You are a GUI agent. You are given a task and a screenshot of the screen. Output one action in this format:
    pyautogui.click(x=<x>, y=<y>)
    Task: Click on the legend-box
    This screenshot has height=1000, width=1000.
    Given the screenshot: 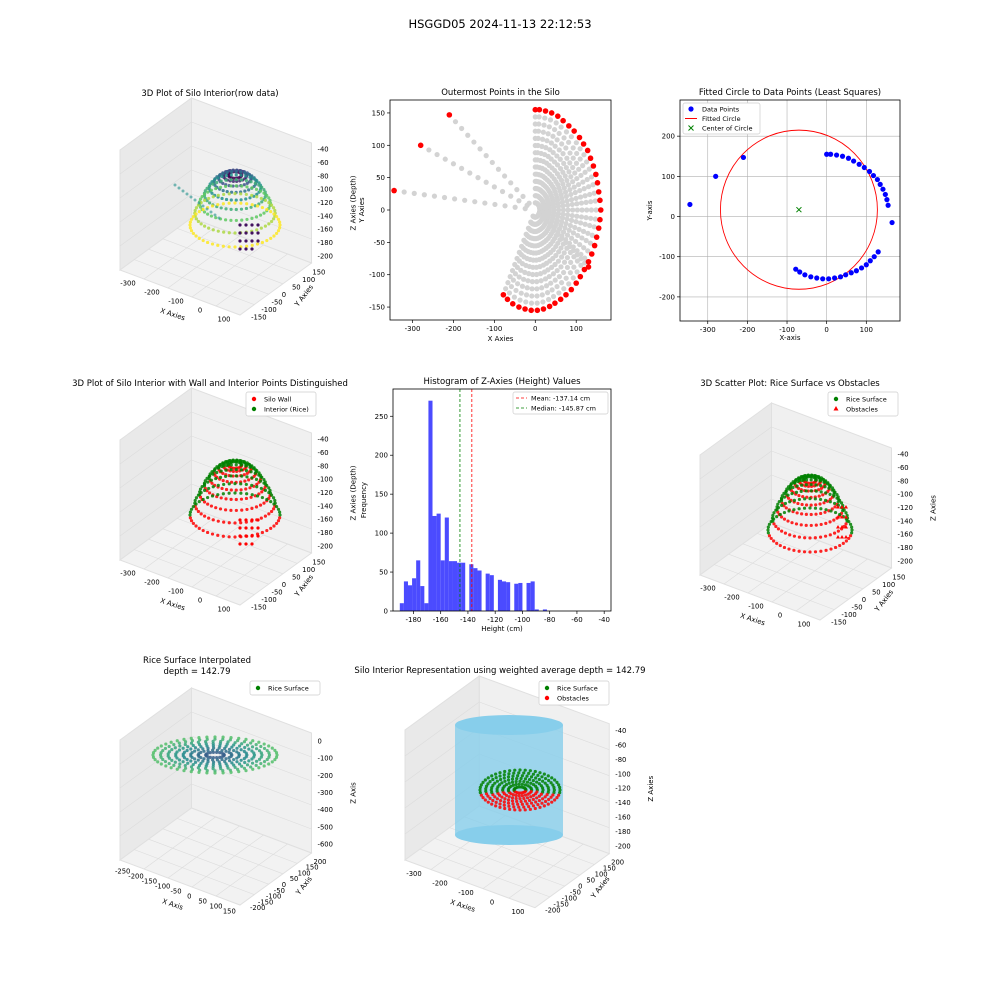 What is the action you would take?
    pyautogui.click(x=281, y=404)
    